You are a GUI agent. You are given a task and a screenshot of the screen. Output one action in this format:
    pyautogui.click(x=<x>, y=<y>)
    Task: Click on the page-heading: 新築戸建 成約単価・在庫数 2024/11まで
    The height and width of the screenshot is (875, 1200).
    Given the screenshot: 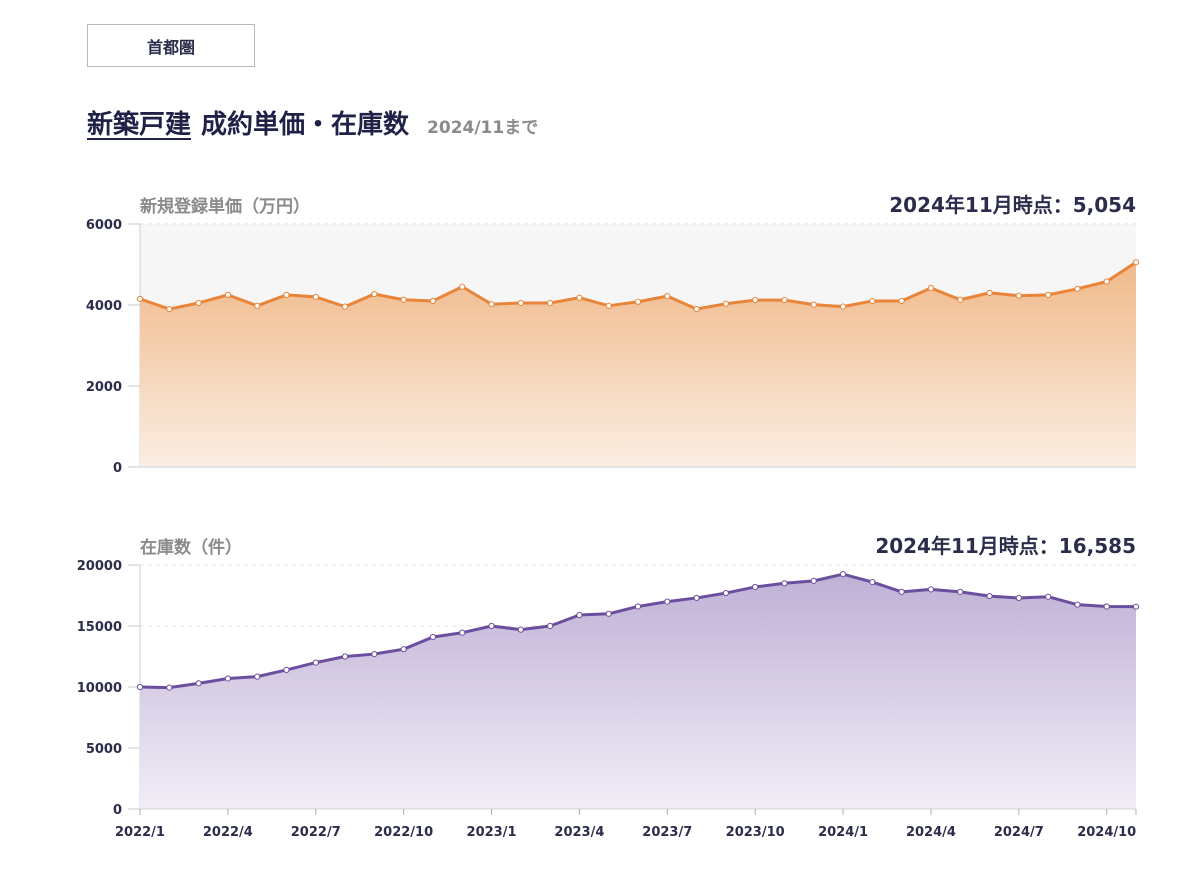 What is the action you would take?
    pyautogui.click(x=312, y=122)
    